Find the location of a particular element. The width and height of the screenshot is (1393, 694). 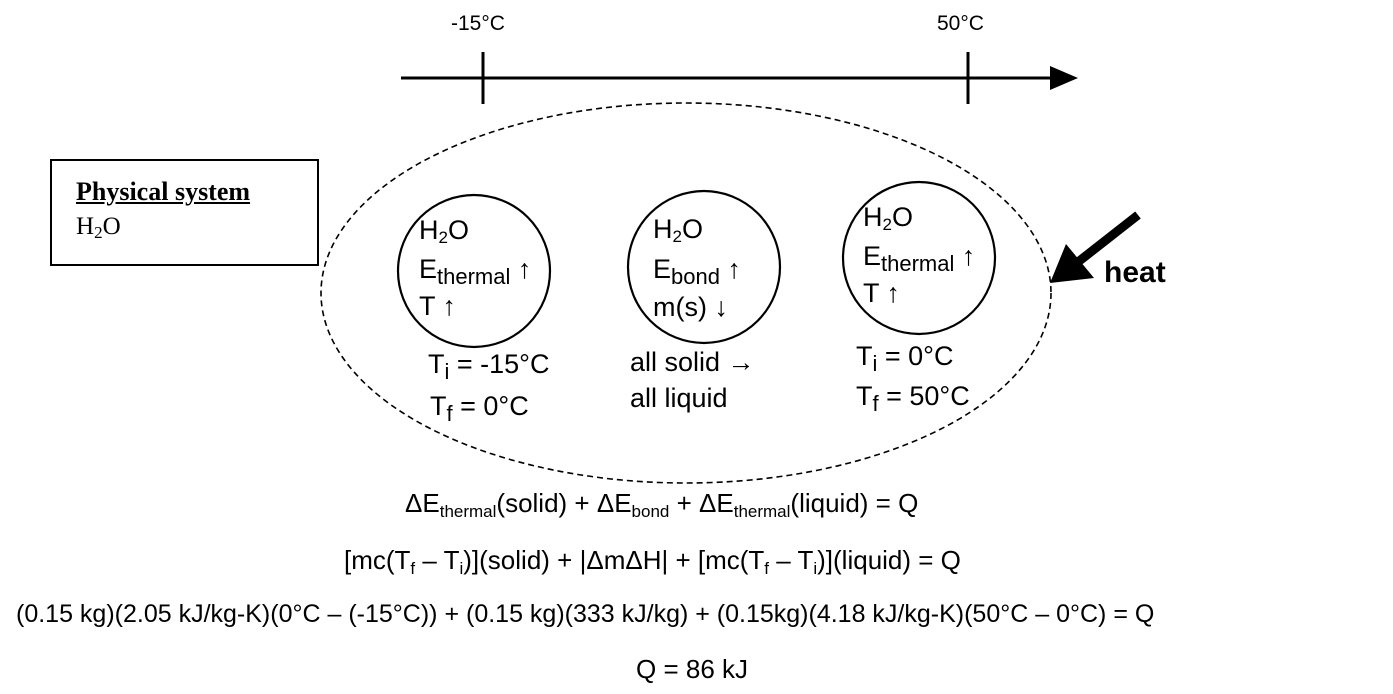

stage-2-energy-subscript: bond is located at coordinates (695, 276).